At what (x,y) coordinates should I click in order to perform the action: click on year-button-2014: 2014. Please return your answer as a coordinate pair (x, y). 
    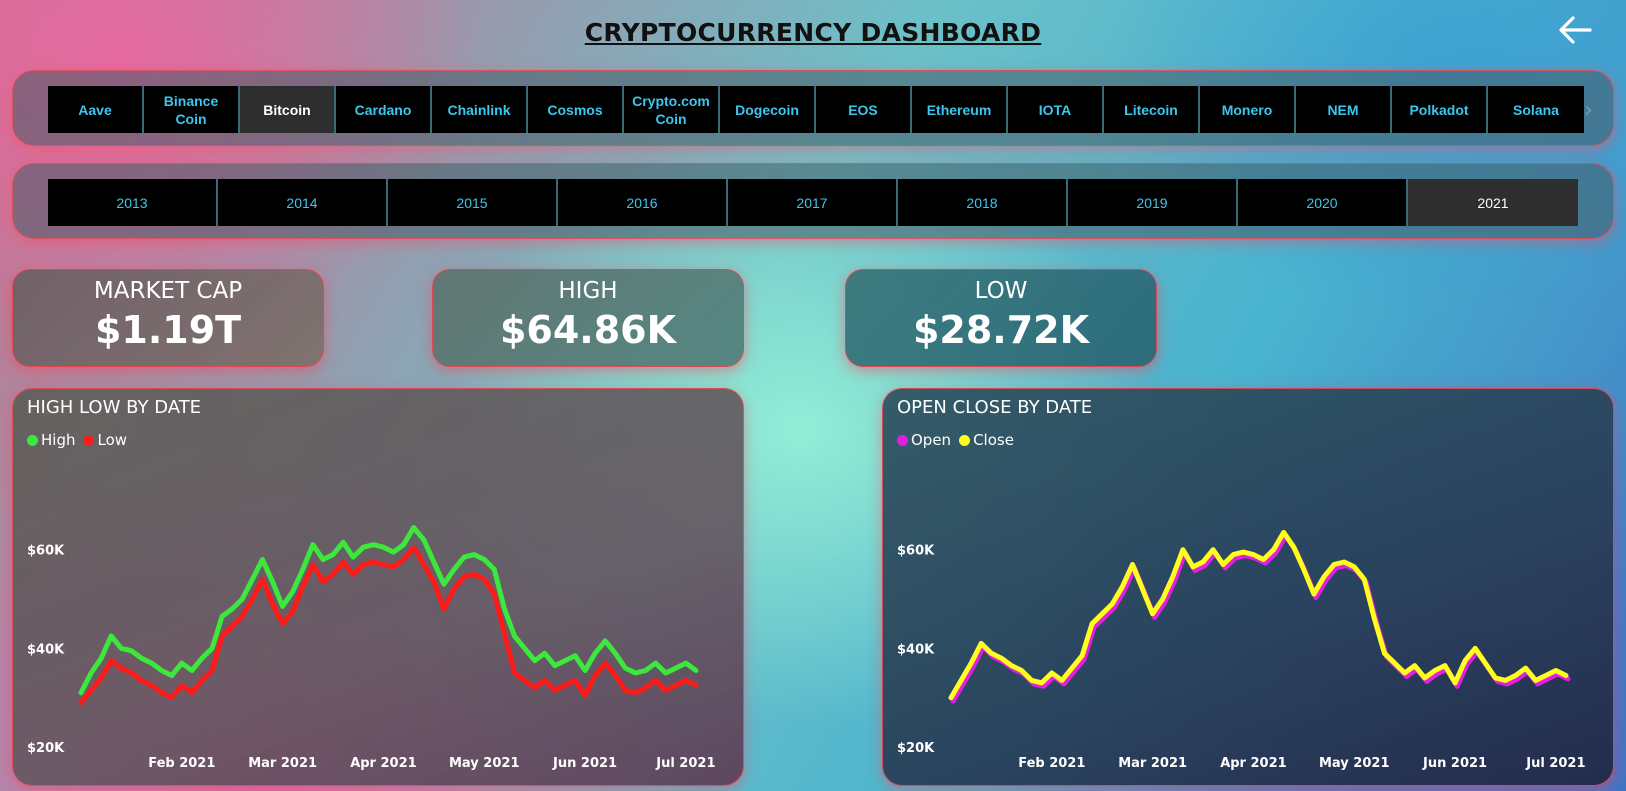
    Looking at the image, I should click on (303, 202).